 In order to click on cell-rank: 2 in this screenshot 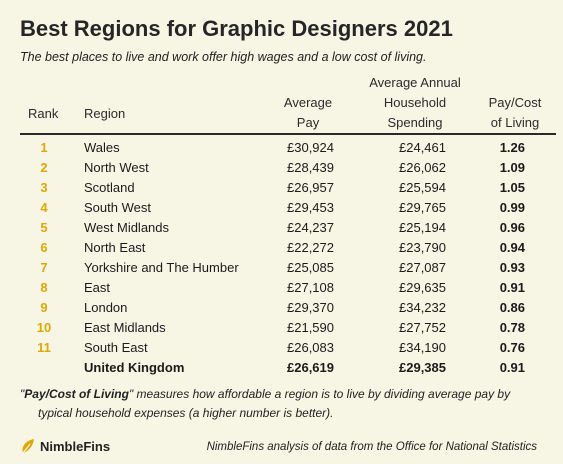, I will do `click(44, 167)`.